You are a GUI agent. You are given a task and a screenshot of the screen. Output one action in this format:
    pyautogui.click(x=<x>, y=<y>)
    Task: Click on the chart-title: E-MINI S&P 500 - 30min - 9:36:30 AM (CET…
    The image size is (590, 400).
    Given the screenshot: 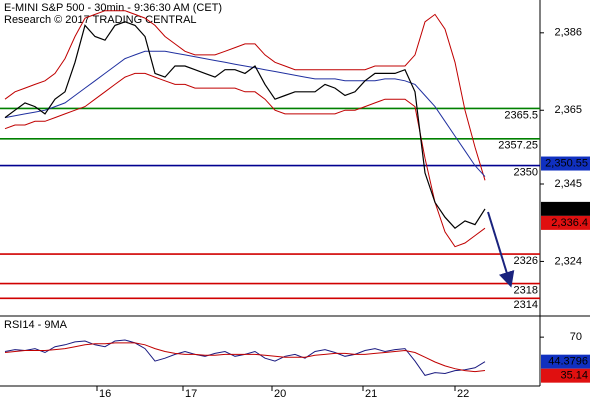 What is the action you would take?
    pyautogui.click(x=113, y=8)
    